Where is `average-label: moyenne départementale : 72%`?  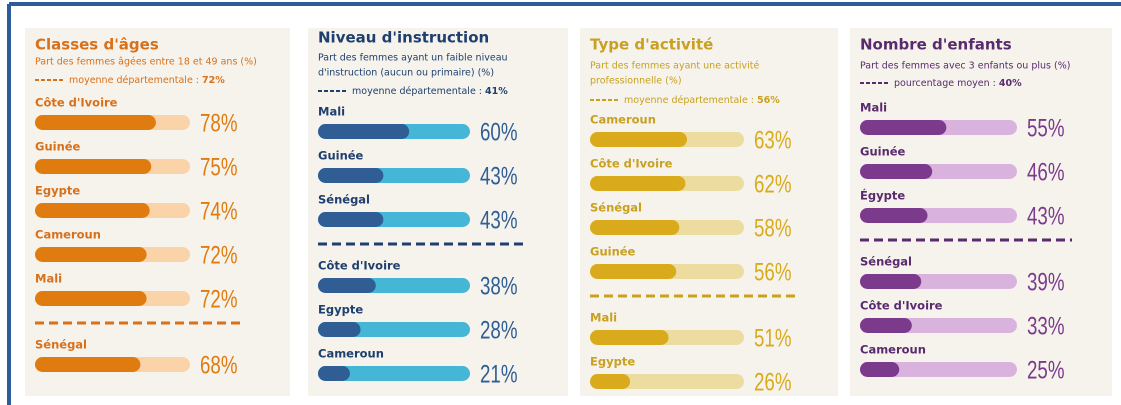
average-label: moyenne départementale : 72% is located at coordinates (147, 80).